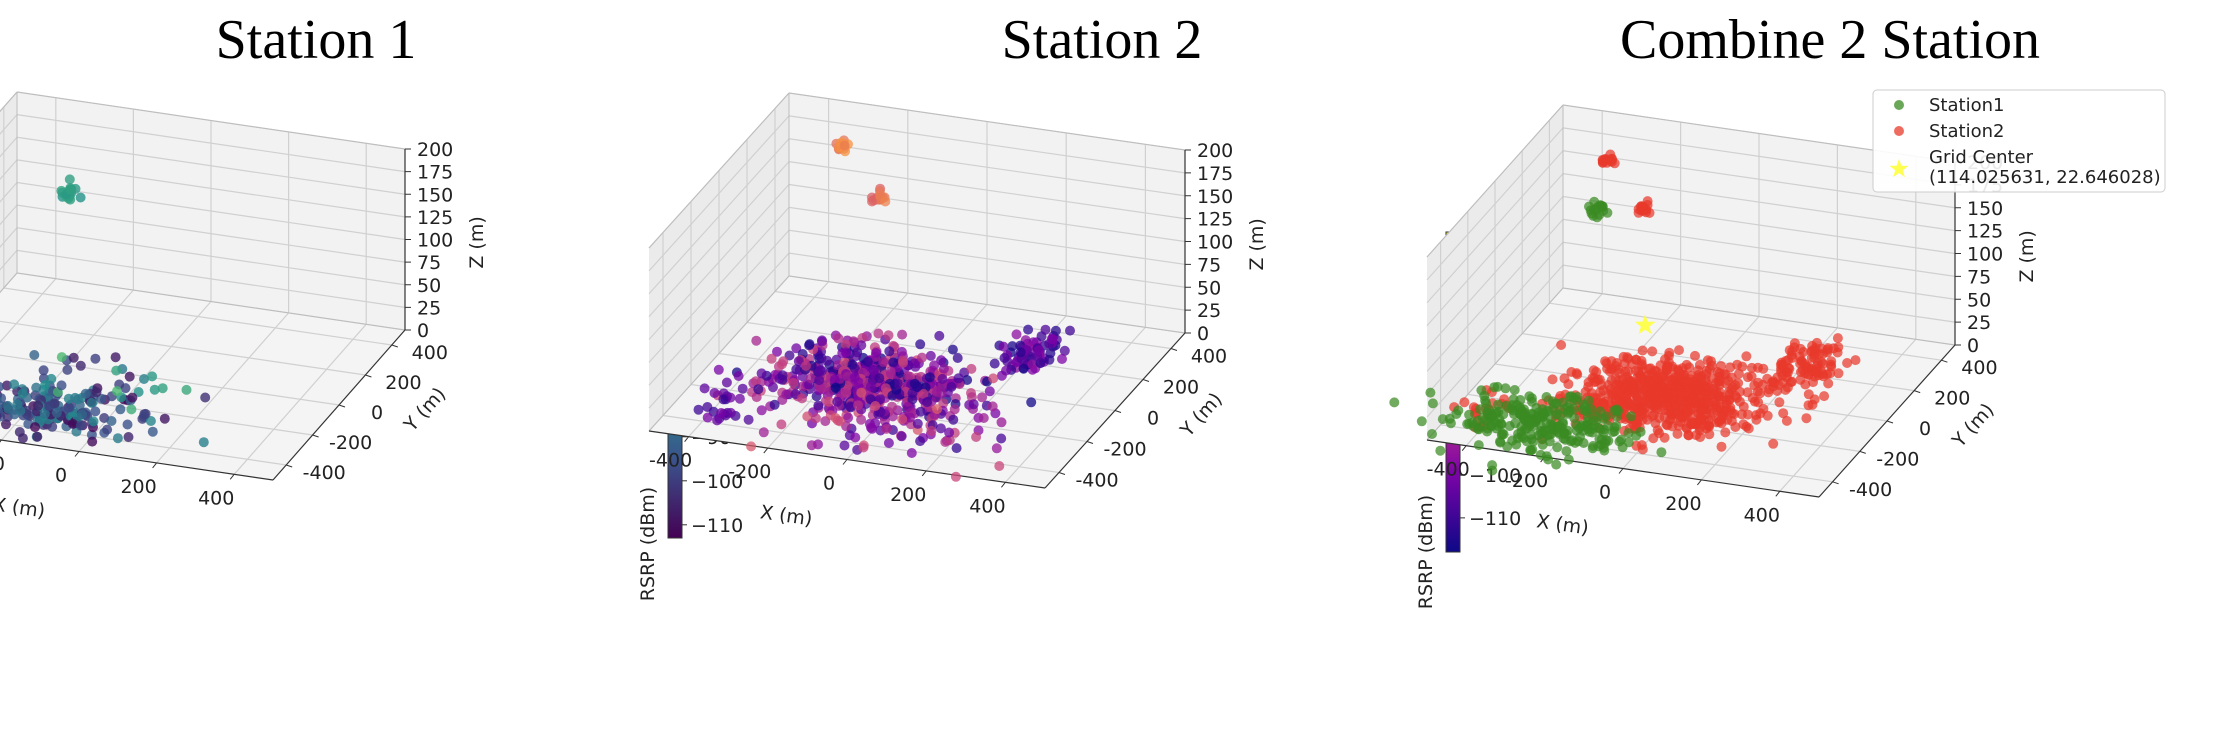 This screenshot has height=748, width=2232. I want to click on colorbar-label: RSRP (dBm), so click(1426, 552).